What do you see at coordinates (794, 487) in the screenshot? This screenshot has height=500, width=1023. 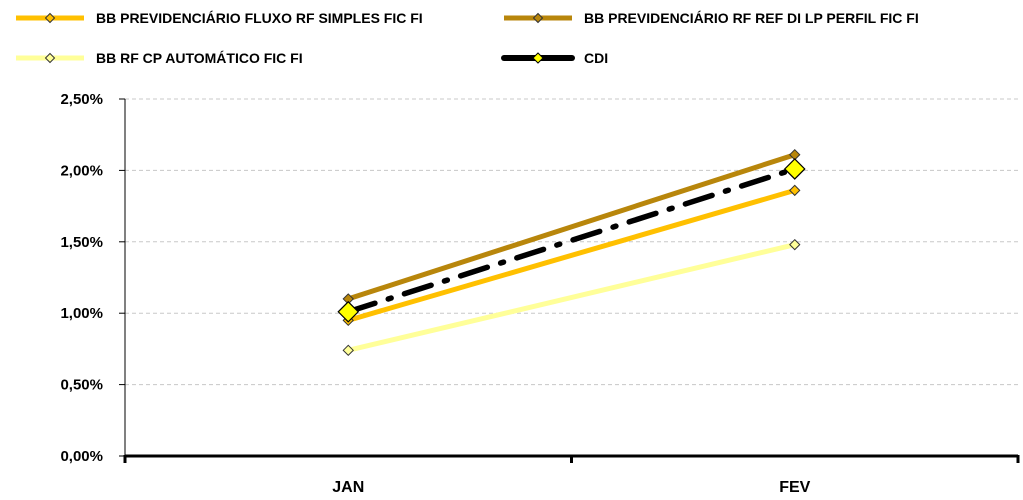 I see `x-tick-label: FEV` at bounding box center [794, 487].